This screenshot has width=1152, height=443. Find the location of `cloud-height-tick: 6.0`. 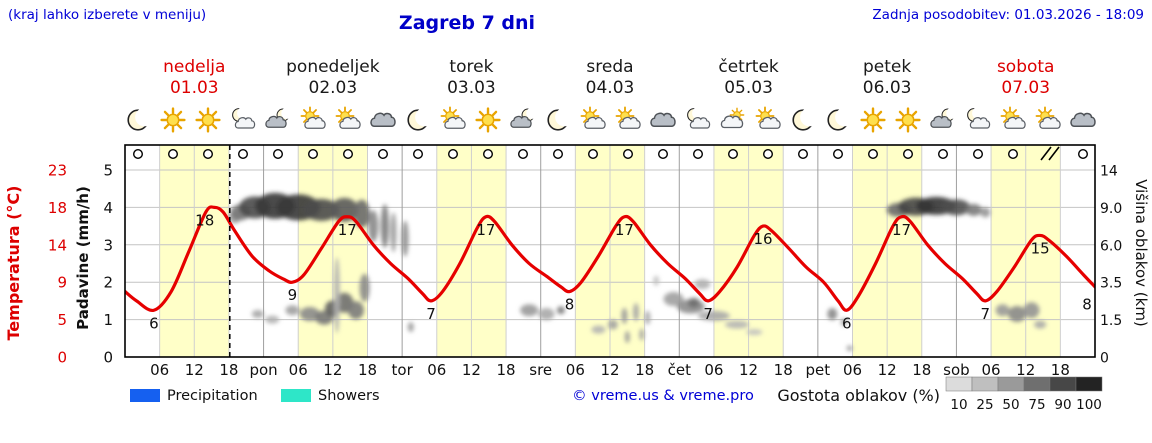

cloud-height-tick: 6.0 is located at coordinates (1111, 246).